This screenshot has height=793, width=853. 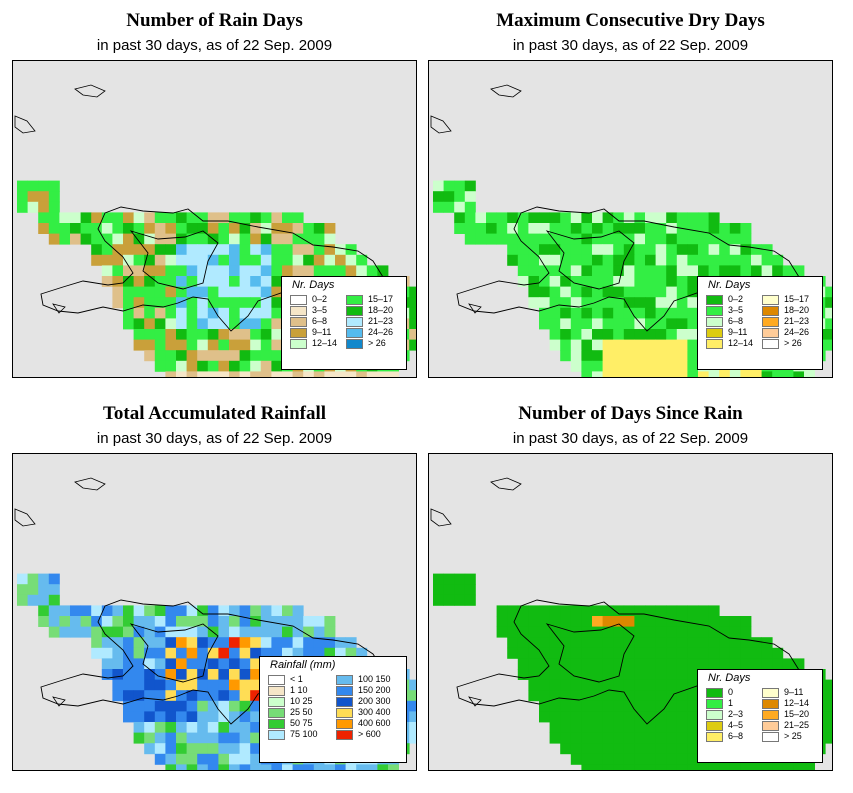 What do you see at coordinates (320, 321) in the screenshot?
I see `legend-label: 6–8` at bounding box center [320, 321].